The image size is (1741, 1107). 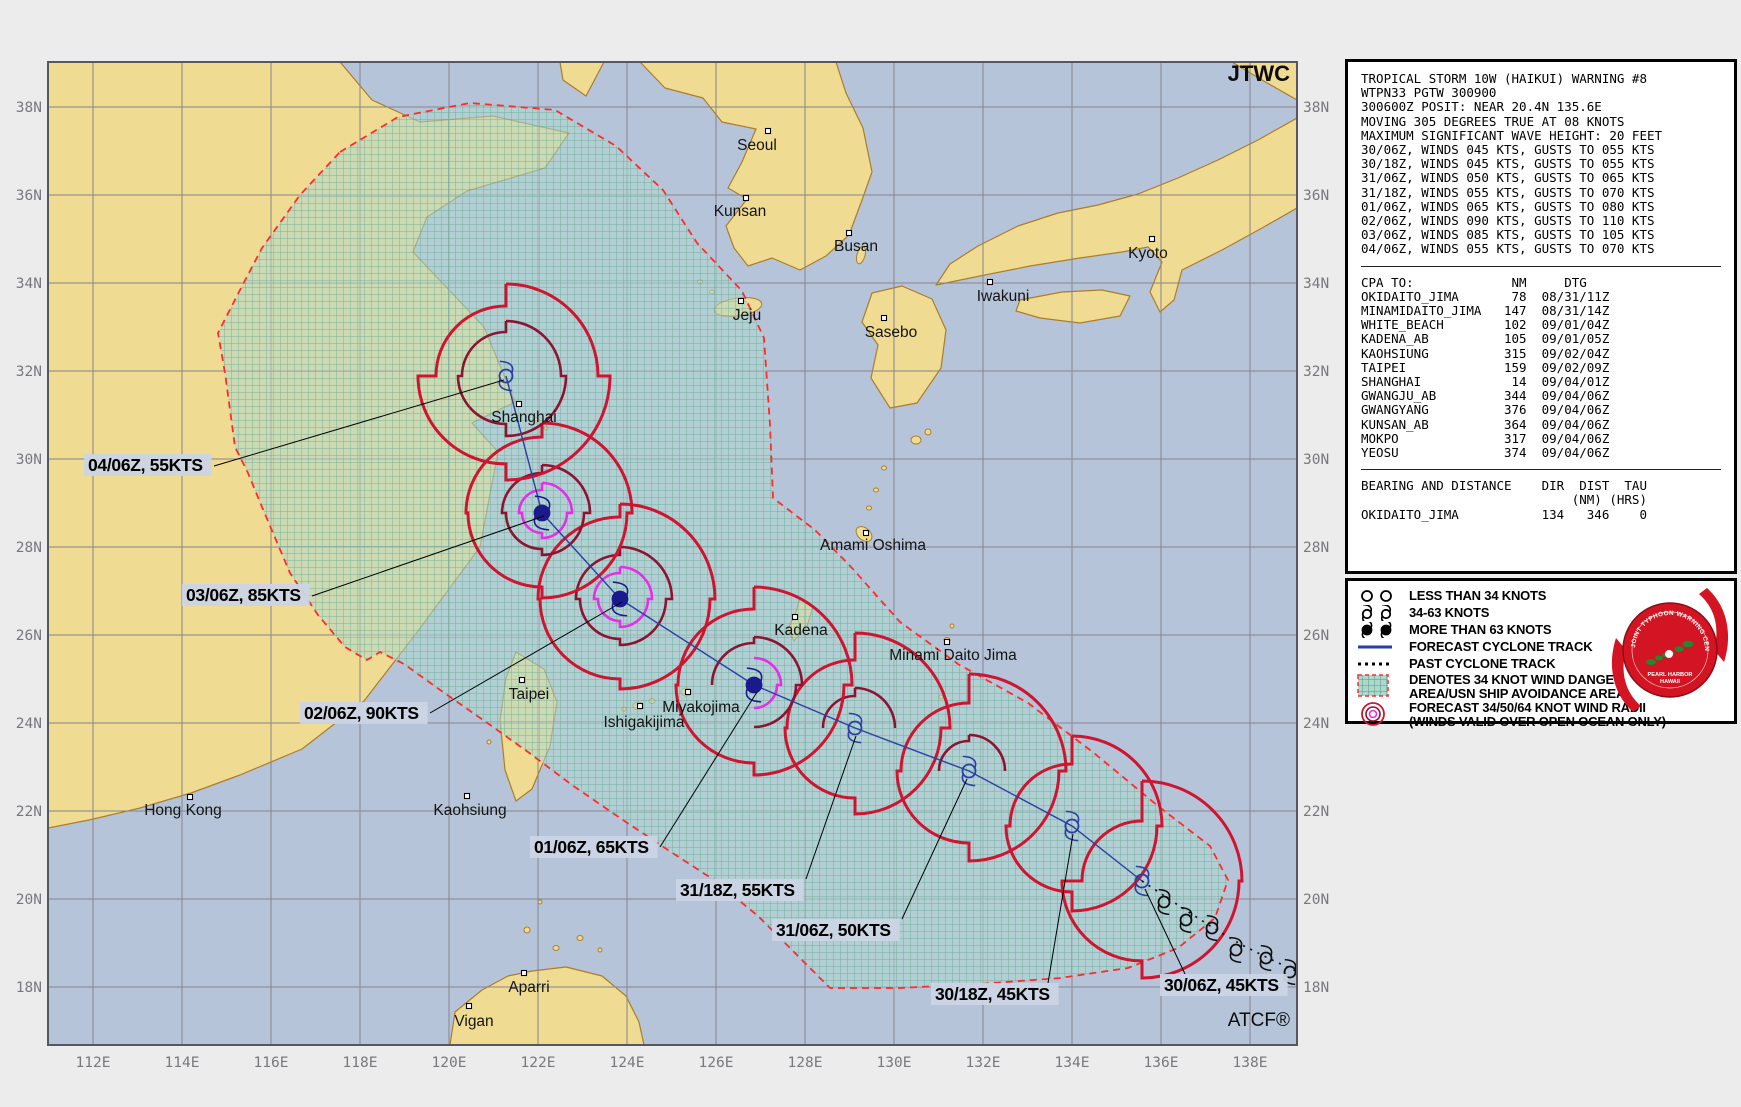 I want to click on track-label-03-06Z: 03/06Z, 85KTS, so click(x=363, y=560).